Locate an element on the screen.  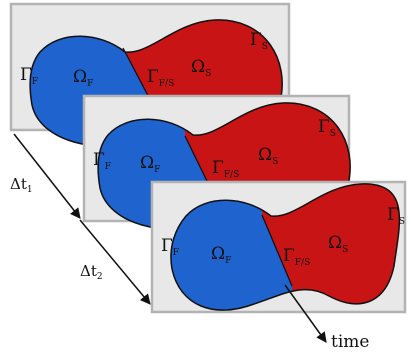
label-time: time is located at coordinates (350, 342).